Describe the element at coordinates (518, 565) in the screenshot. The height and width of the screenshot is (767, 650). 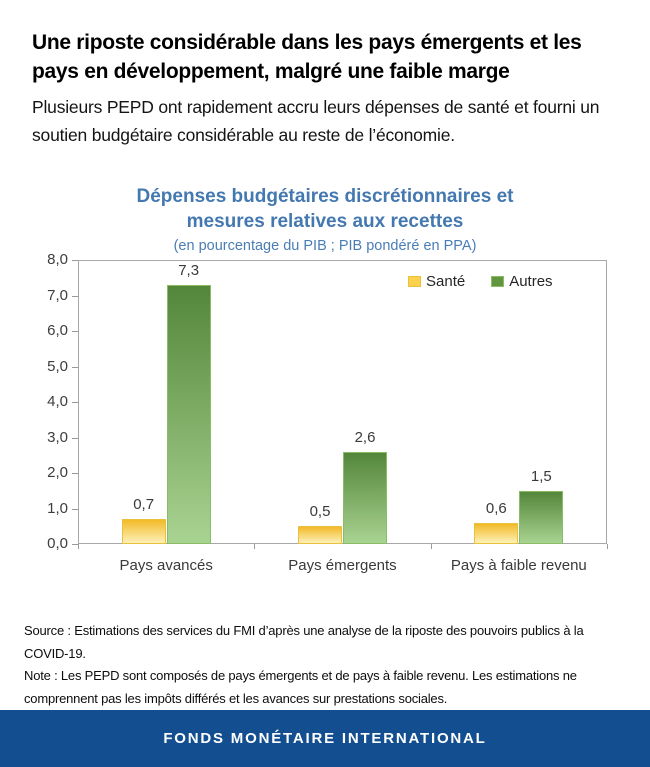
I see `category-label: Pays à faible revenu` at that location.